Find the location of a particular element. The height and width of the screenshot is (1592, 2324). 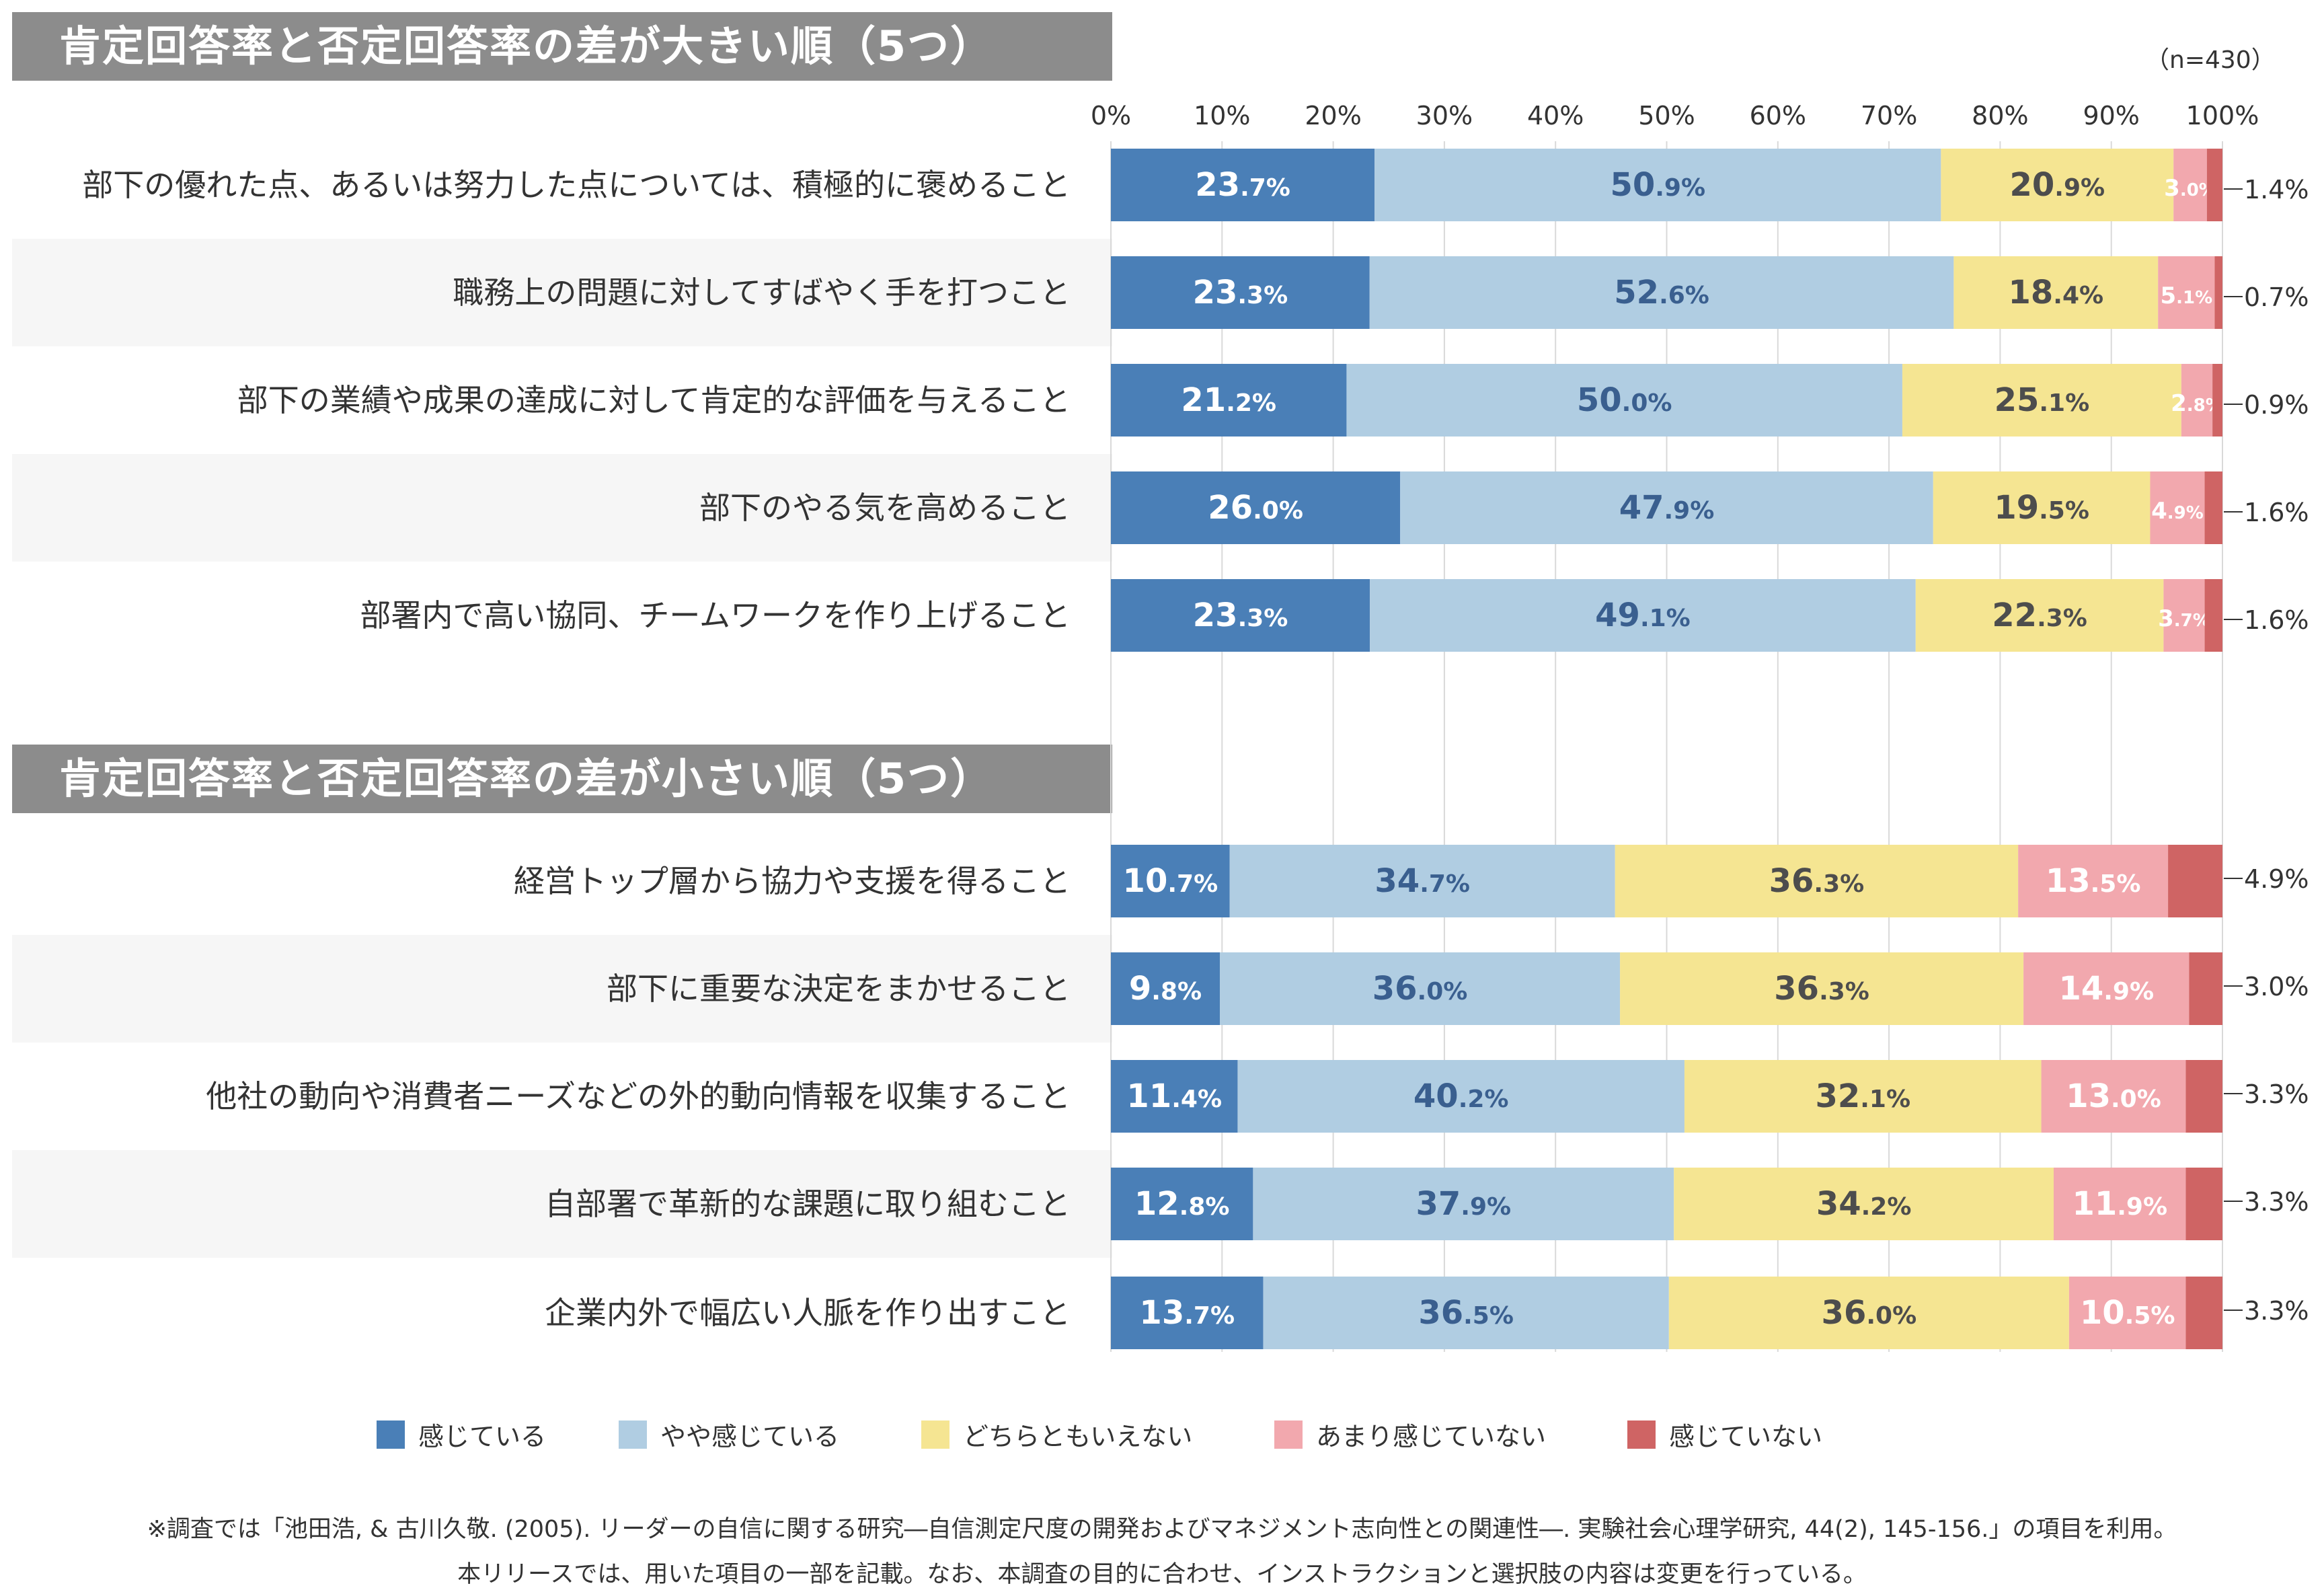

data-label: 36.0% is located at coordinates (1869, 1313).